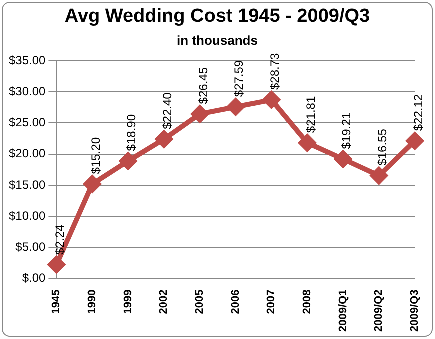 The width and height of the screenshot is (435, 339). What do you see at coordinates (56, 302) in the screenshot?
I see `x-tick-label: 1945` at bounding box center [56, 302].